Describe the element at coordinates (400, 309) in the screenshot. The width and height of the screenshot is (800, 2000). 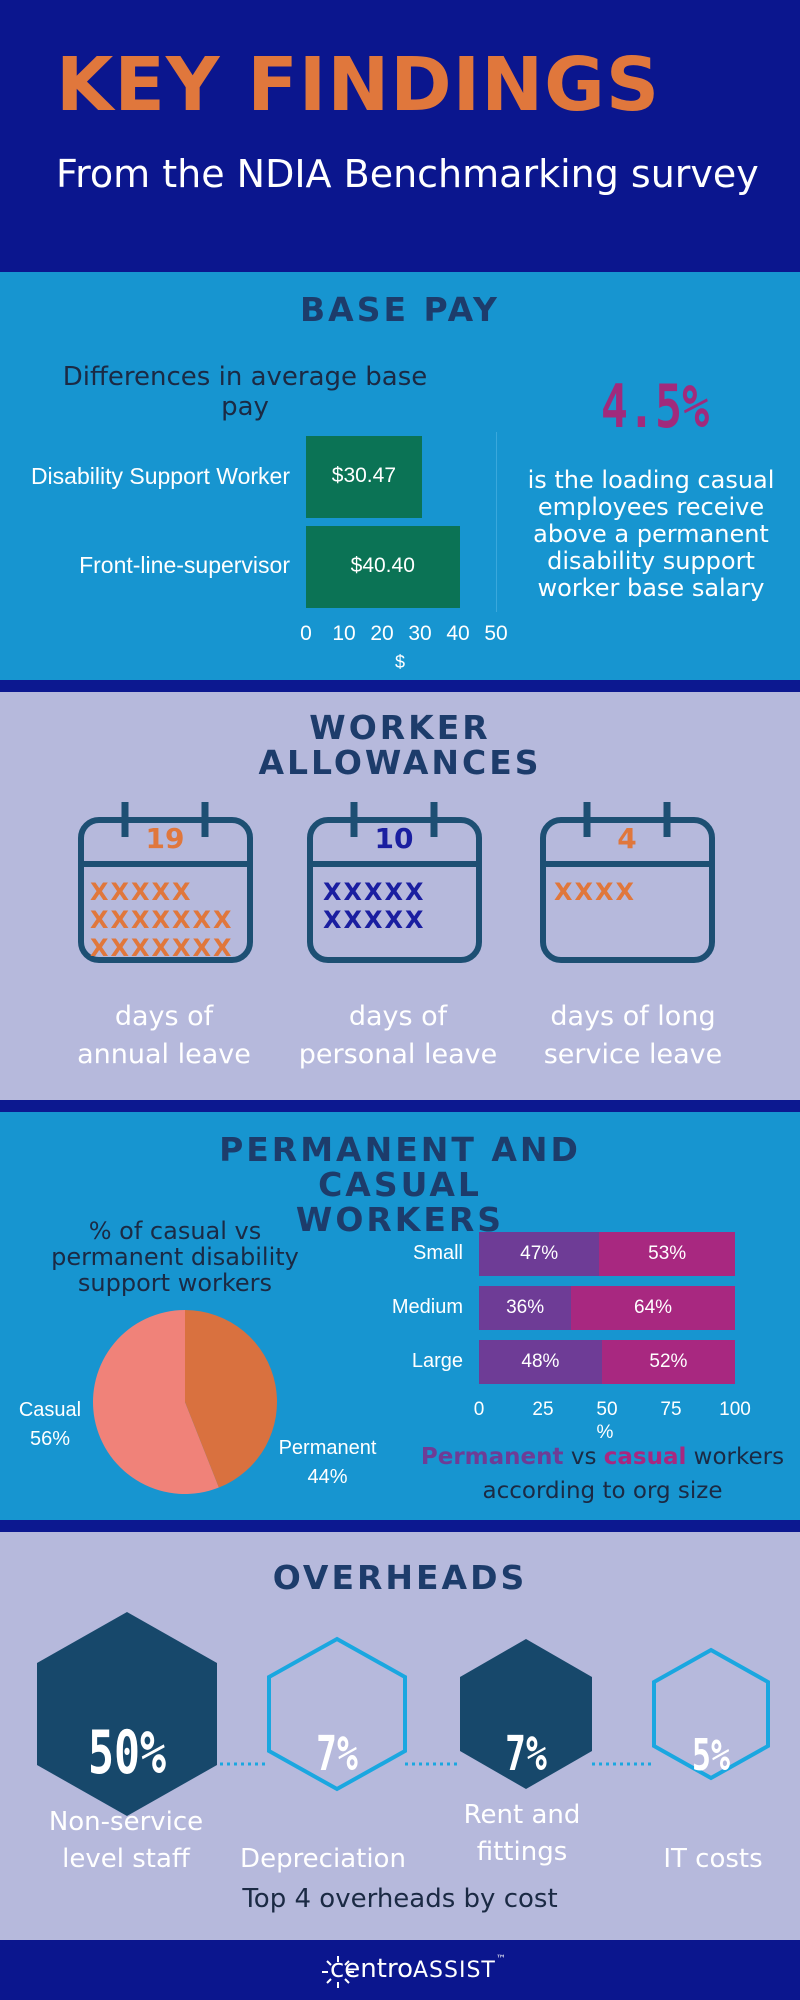
I see `base-pay-title: BASE PAY` at that location.